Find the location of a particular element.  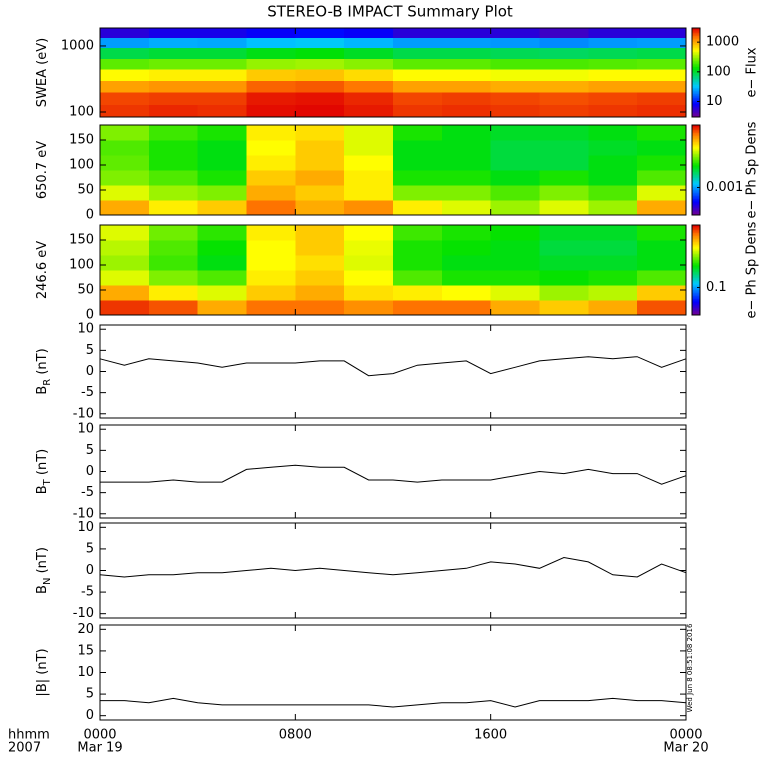

colorbar-tick-label: 10 is located at coordinates (714, 101).